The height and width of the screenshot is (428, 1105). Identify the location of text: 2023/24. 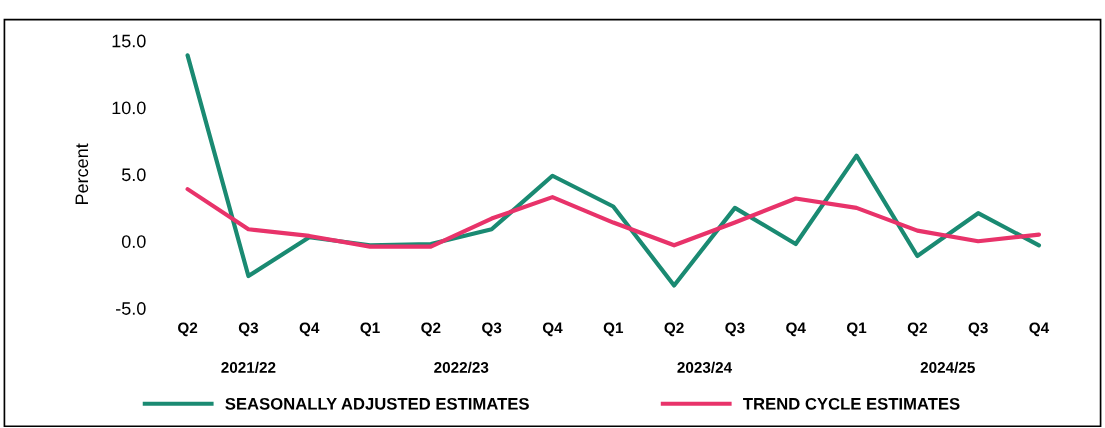
(705, 367).